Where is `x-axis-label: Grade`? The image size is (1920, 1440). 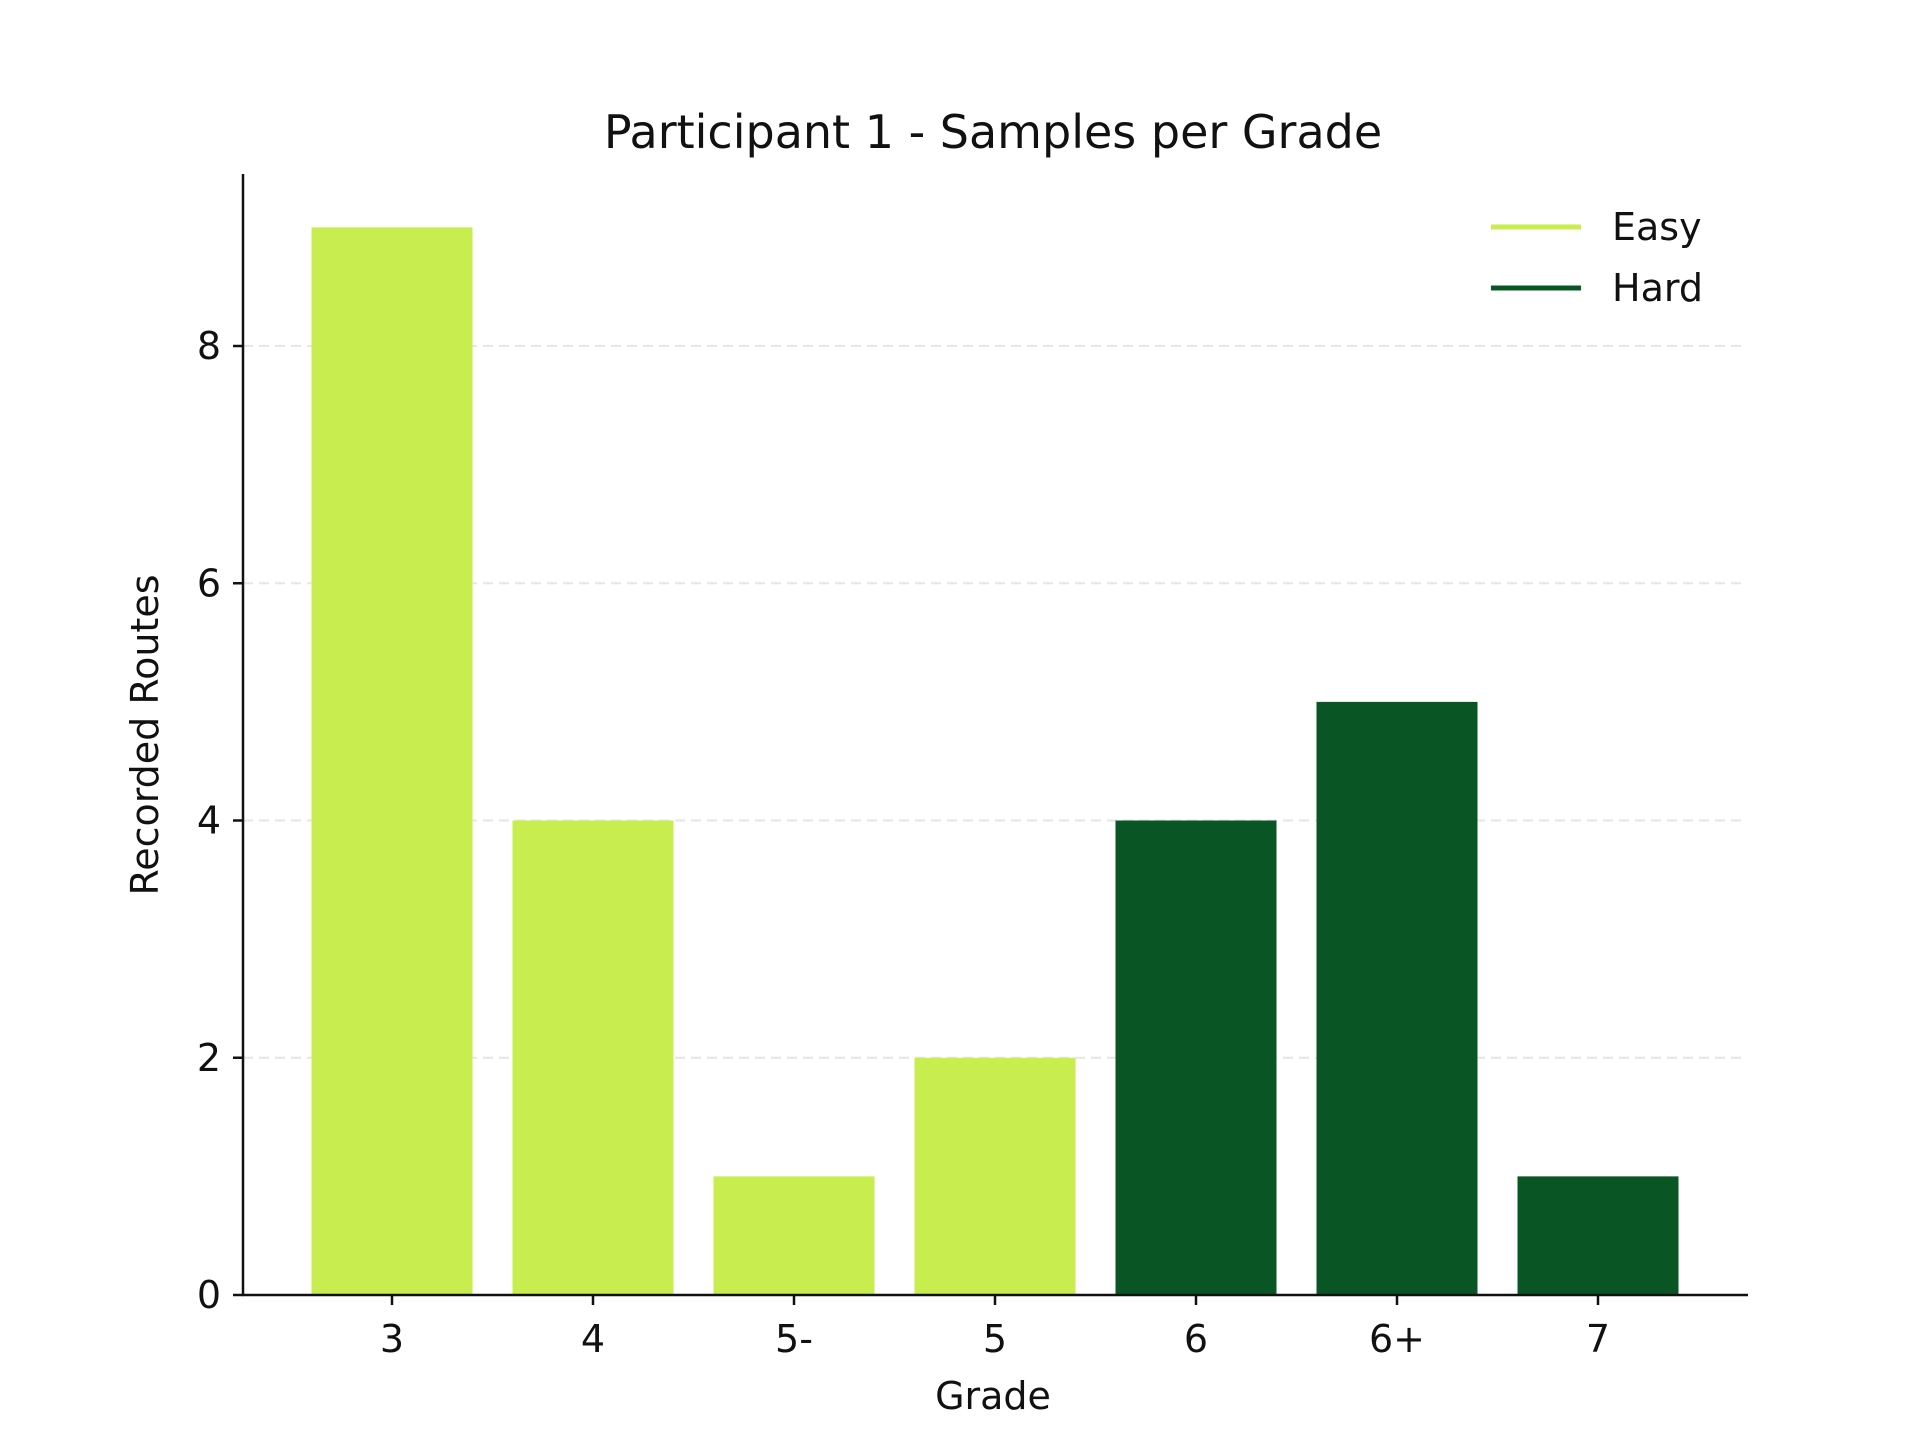
x-axis-label: Grade is located at coordinates (993, 1396).